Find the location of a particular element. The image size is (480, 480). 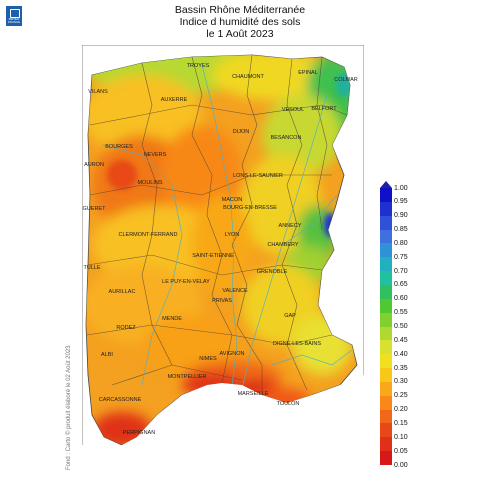

city-label: ALBI is located at coordinates (107, 355).